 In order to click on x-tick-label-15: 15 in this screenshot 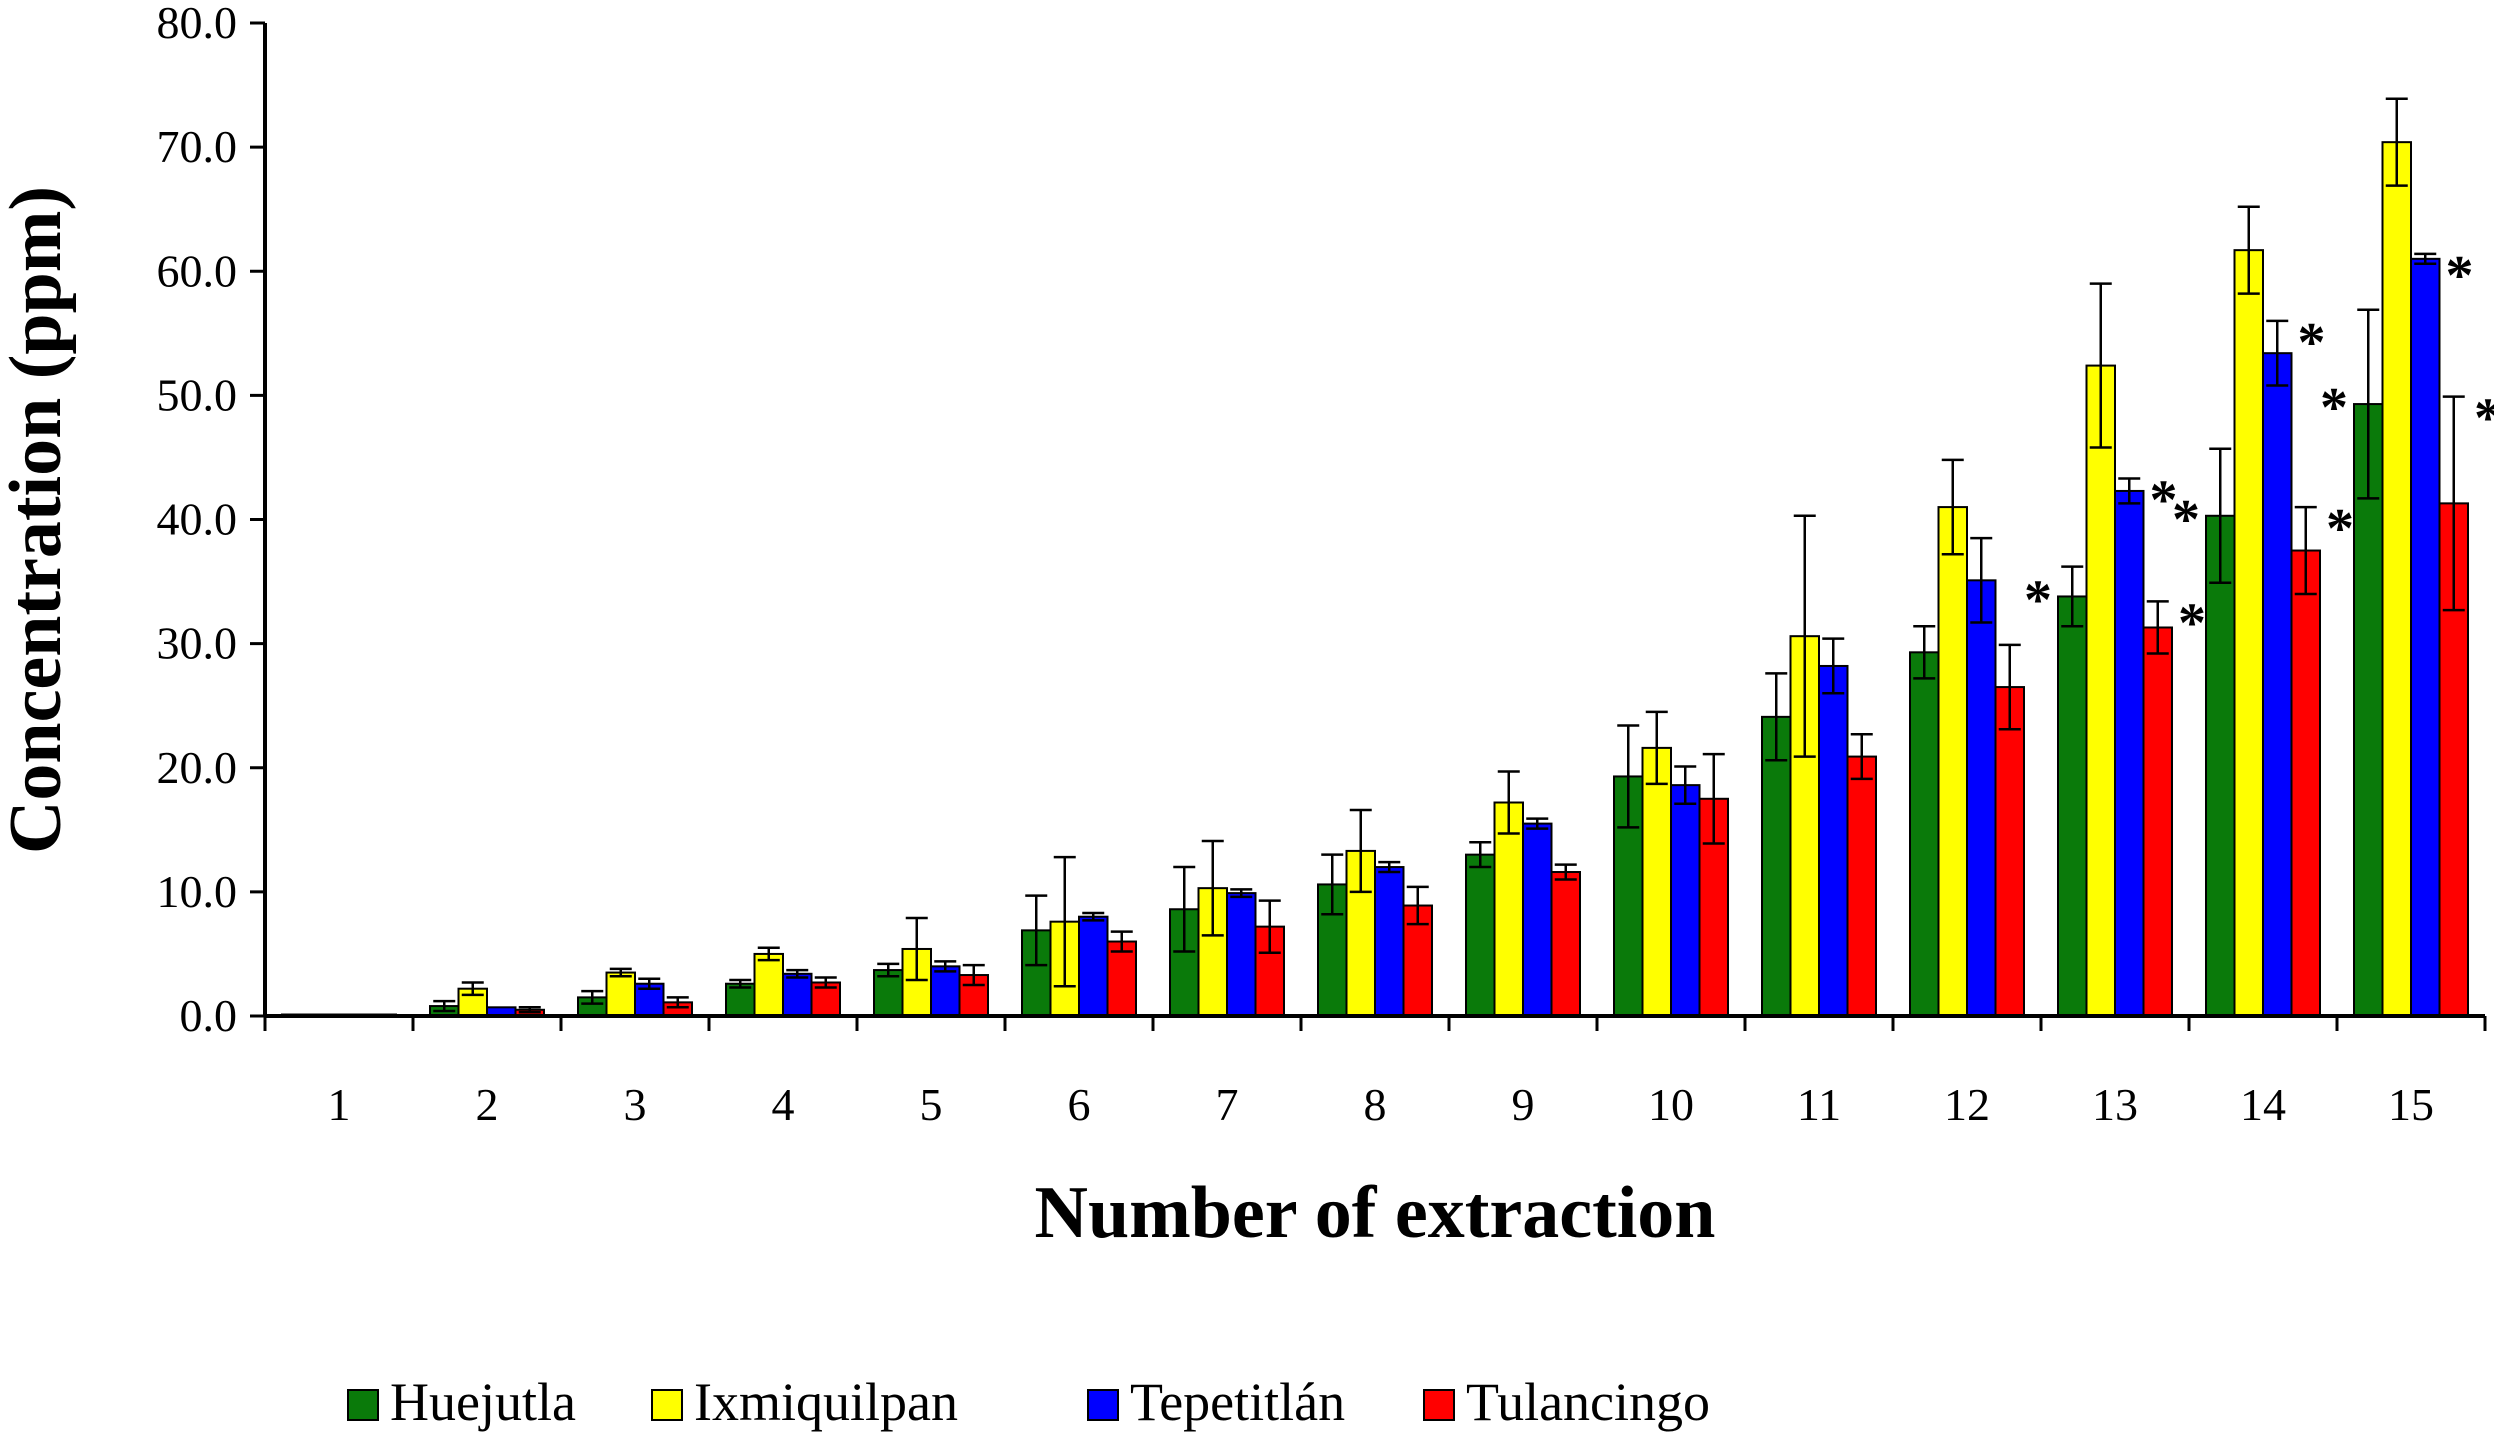, I will do `click(2411, 1104)`.